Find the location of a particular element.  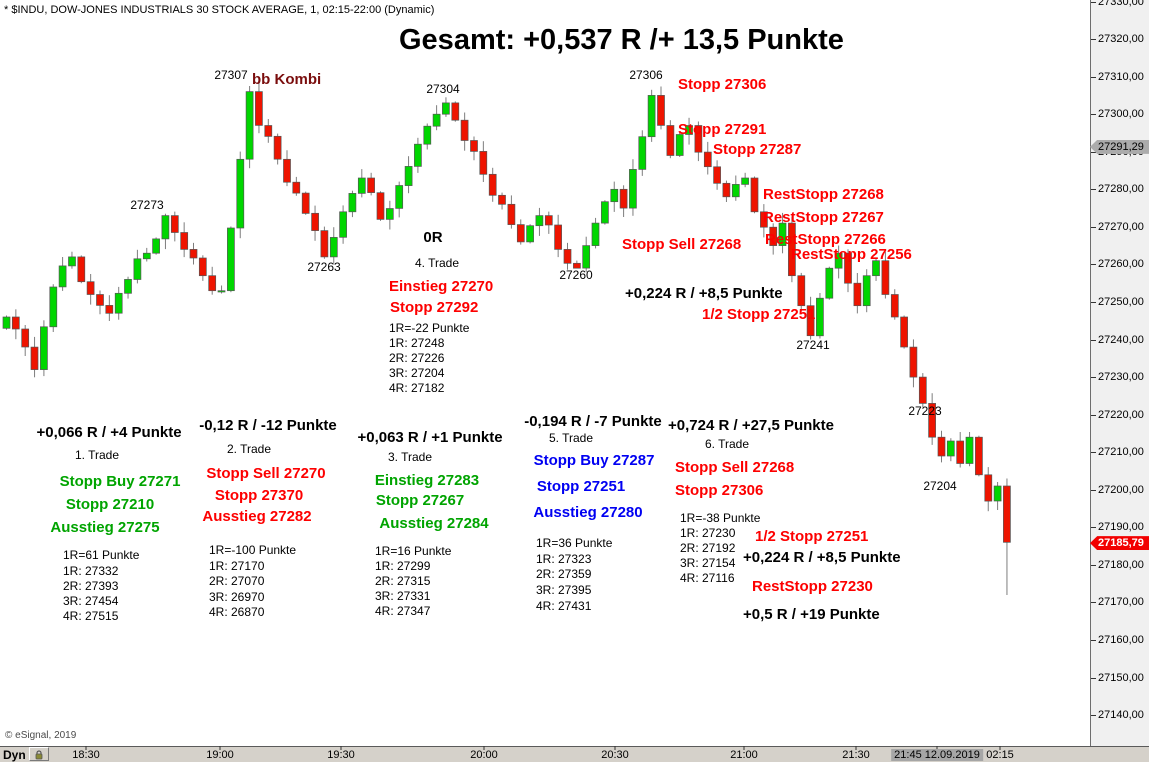

time-tick-label: 20:00 is located at coordinates (484, 755).